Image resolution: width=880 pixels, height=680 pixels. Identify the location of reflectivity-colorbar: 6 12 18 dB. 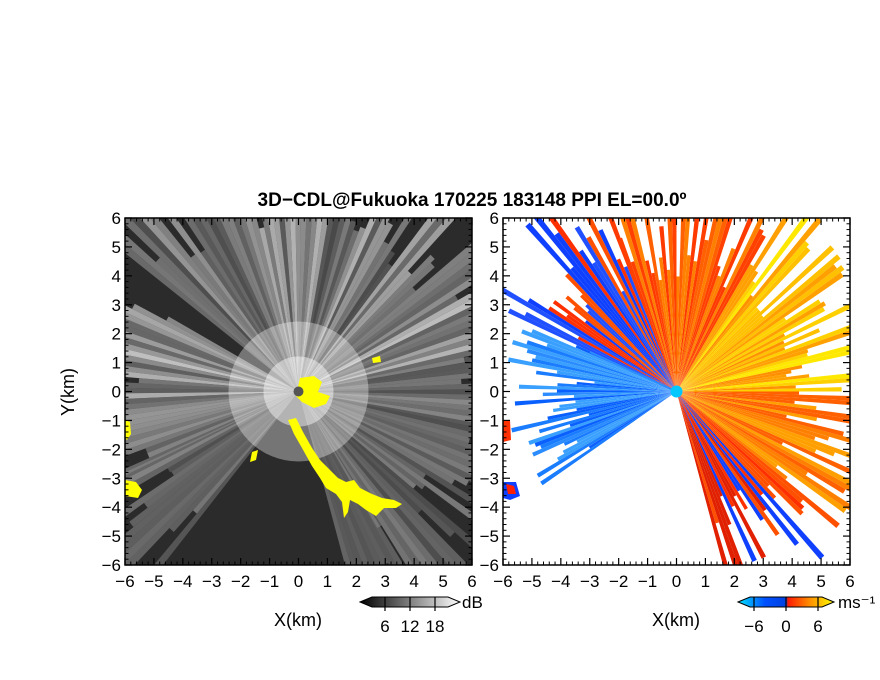
(420, 614).